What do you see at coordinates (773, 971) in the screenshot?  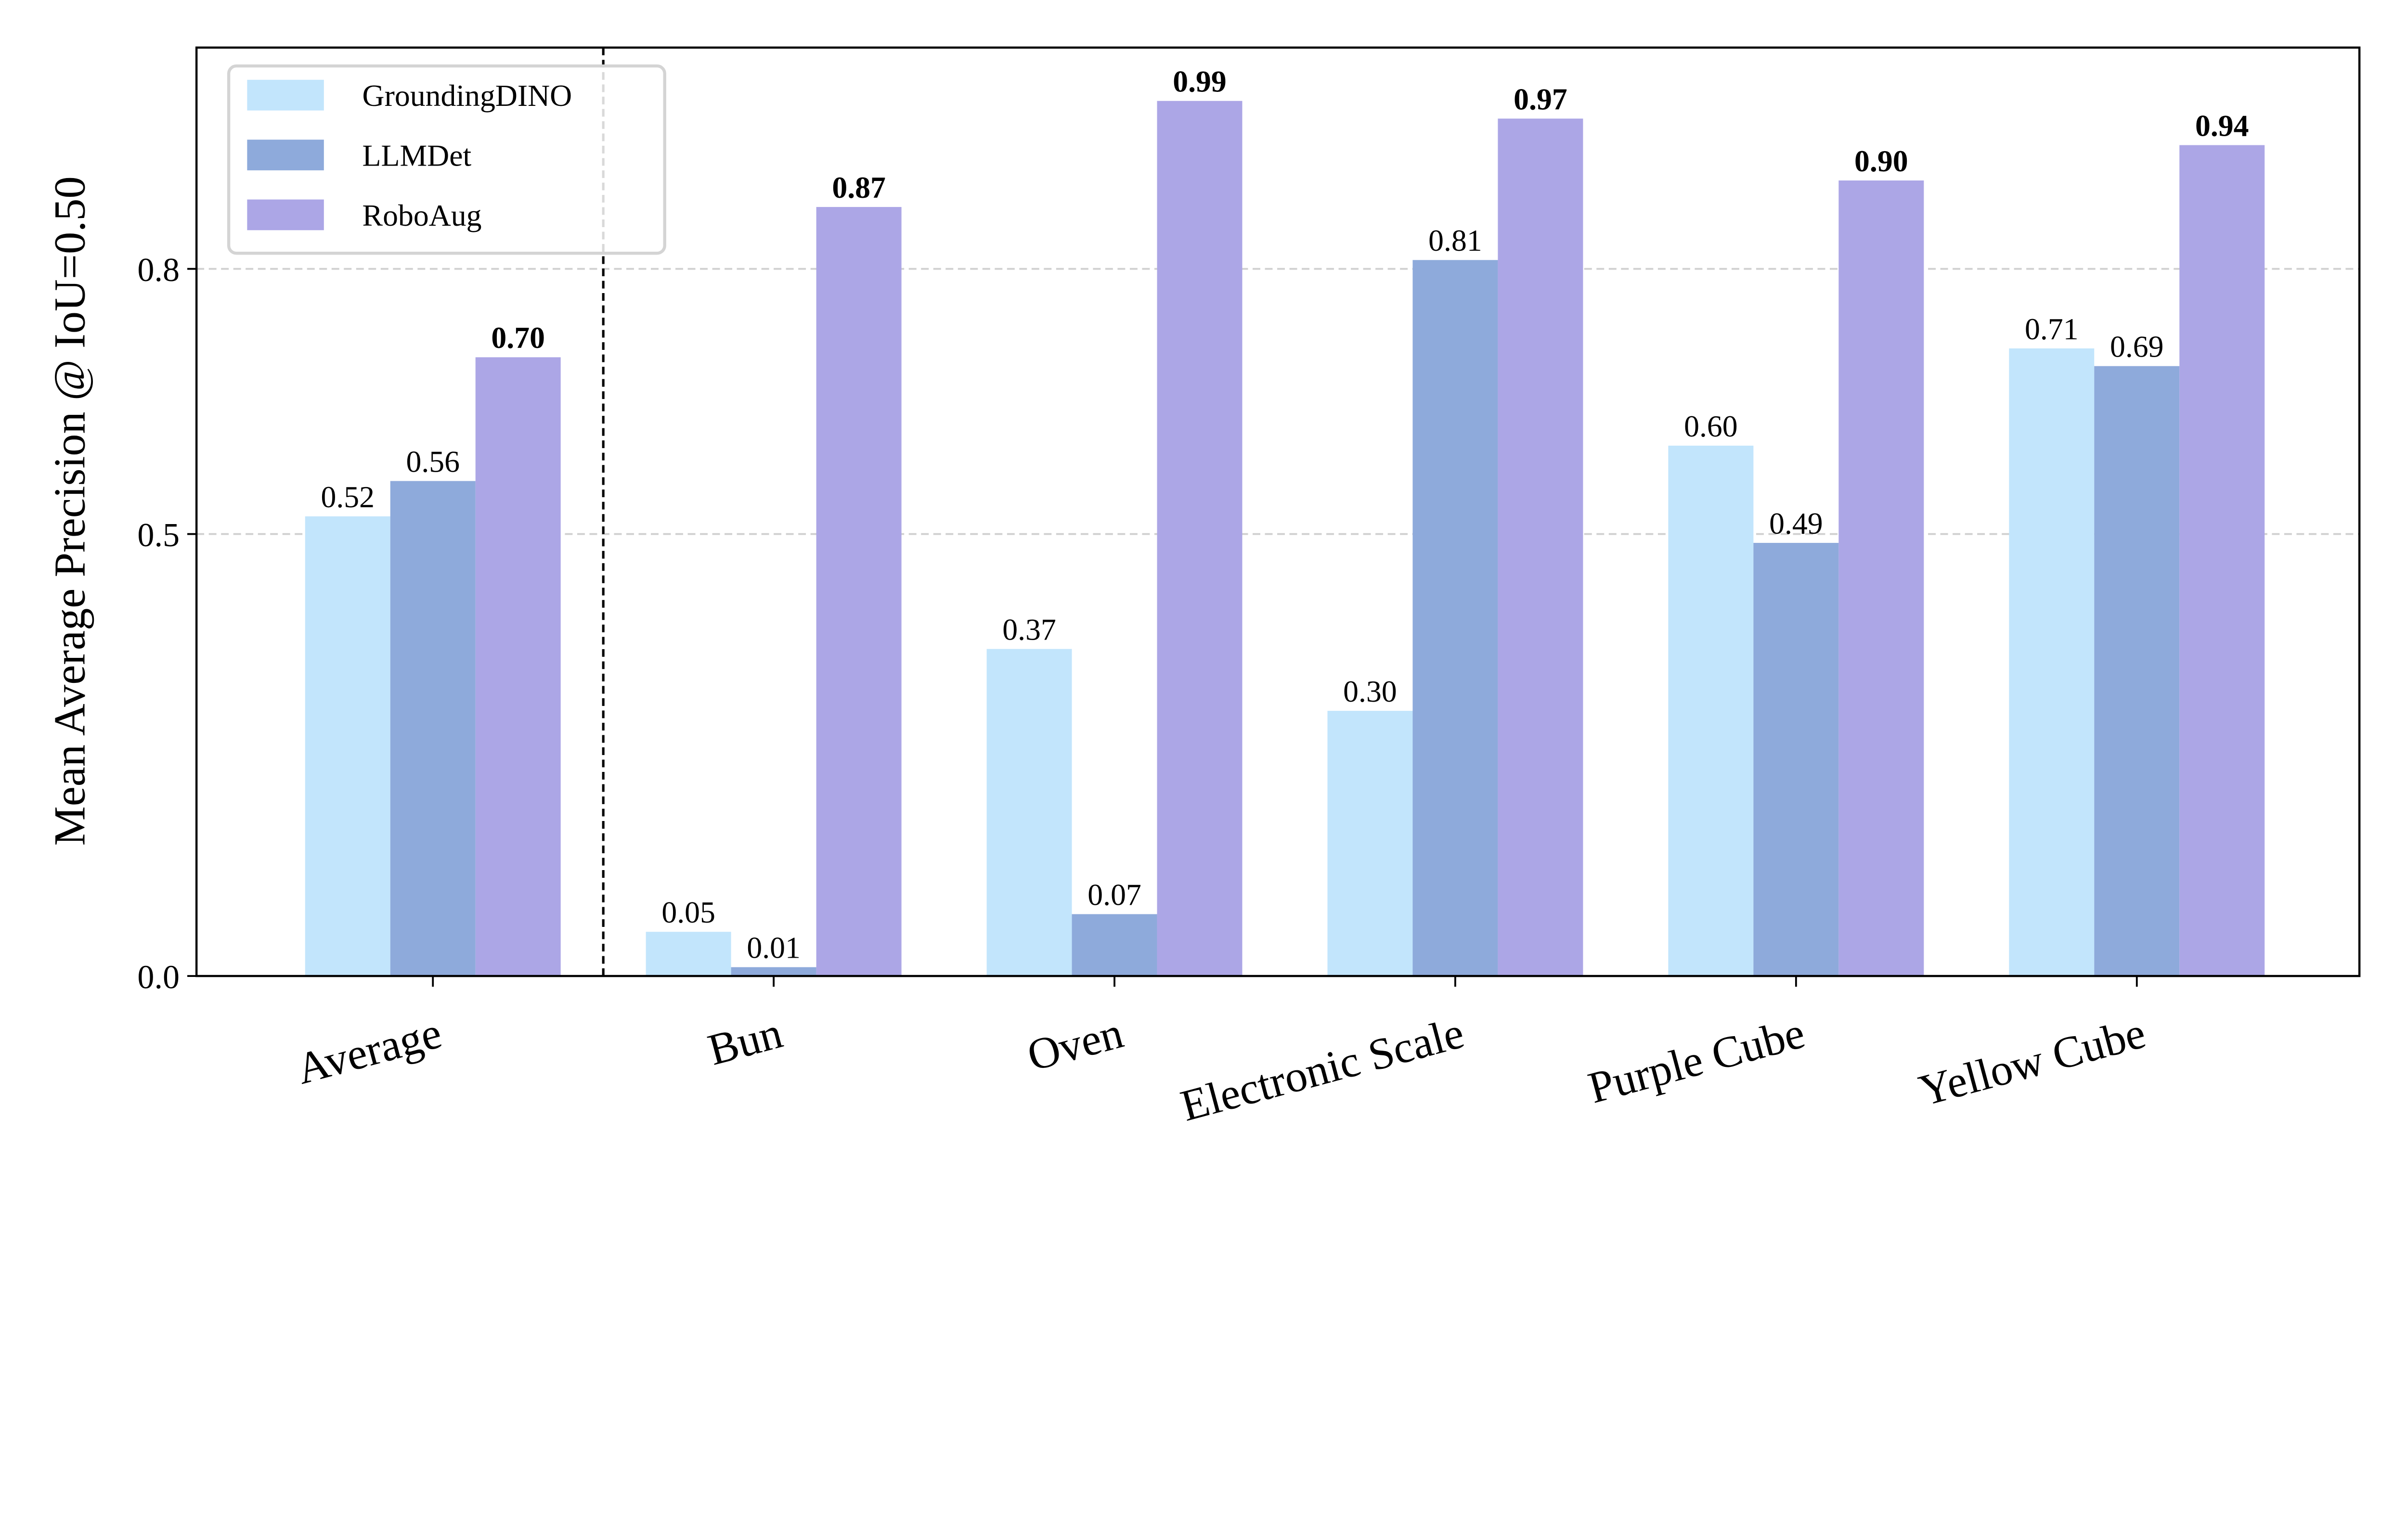 I see `bar-llmdet-bun` at bounding box center [773, 971].